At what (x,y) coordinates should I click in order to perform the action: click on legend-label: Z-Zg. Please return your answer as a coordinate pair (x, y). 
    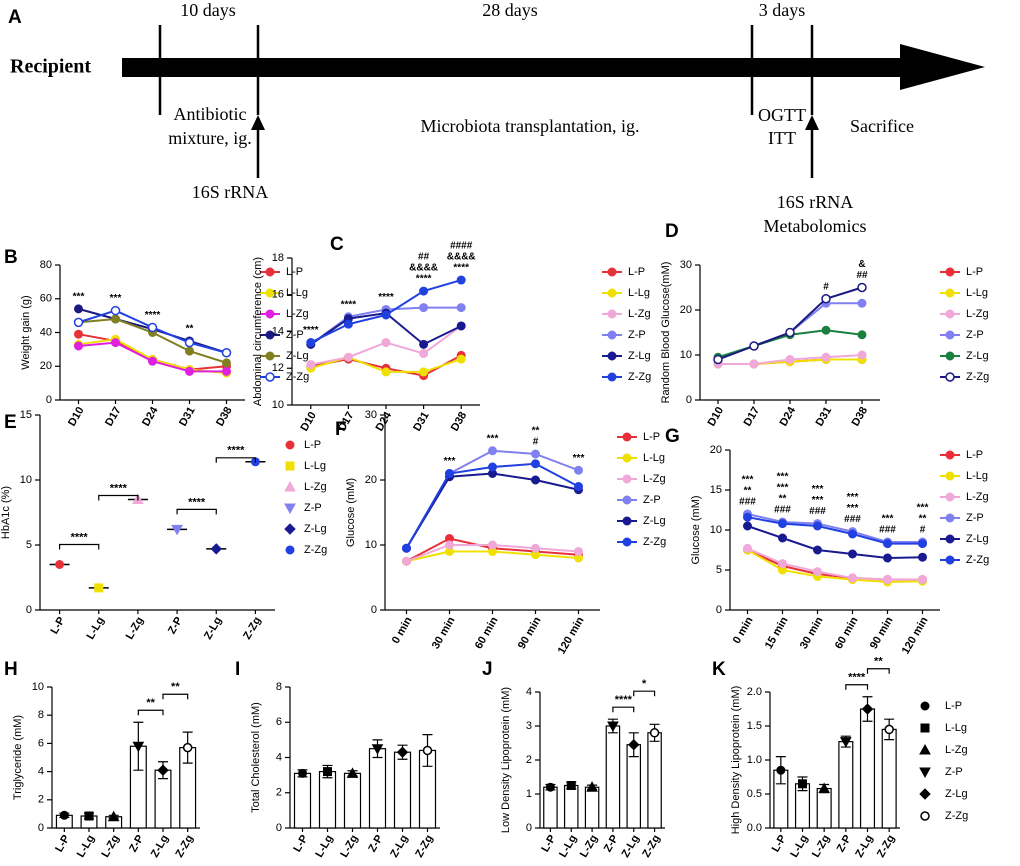
    Looking at the image, I should click on (315, 550).